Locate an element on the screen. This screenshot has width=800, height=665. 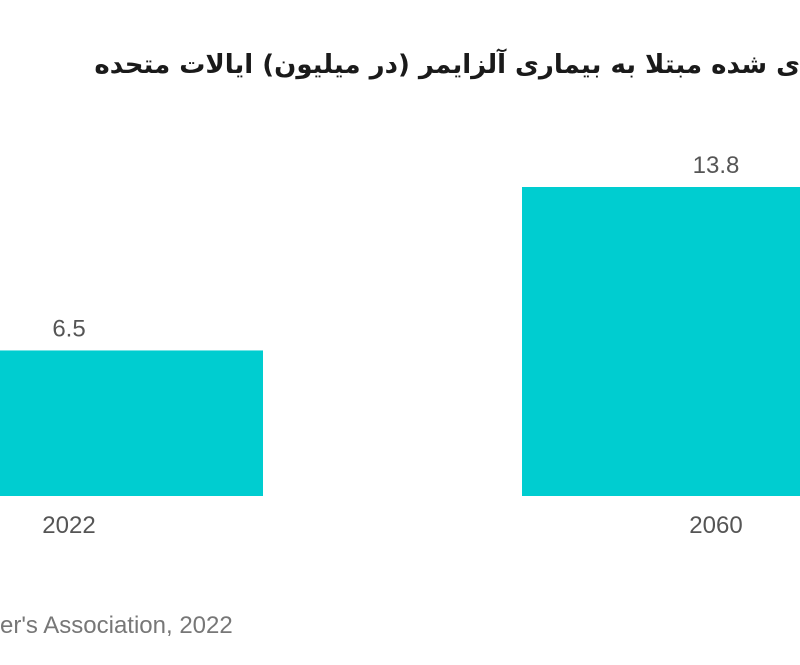
value-label-2022: 6.5 is located at coordinates (68, 328).